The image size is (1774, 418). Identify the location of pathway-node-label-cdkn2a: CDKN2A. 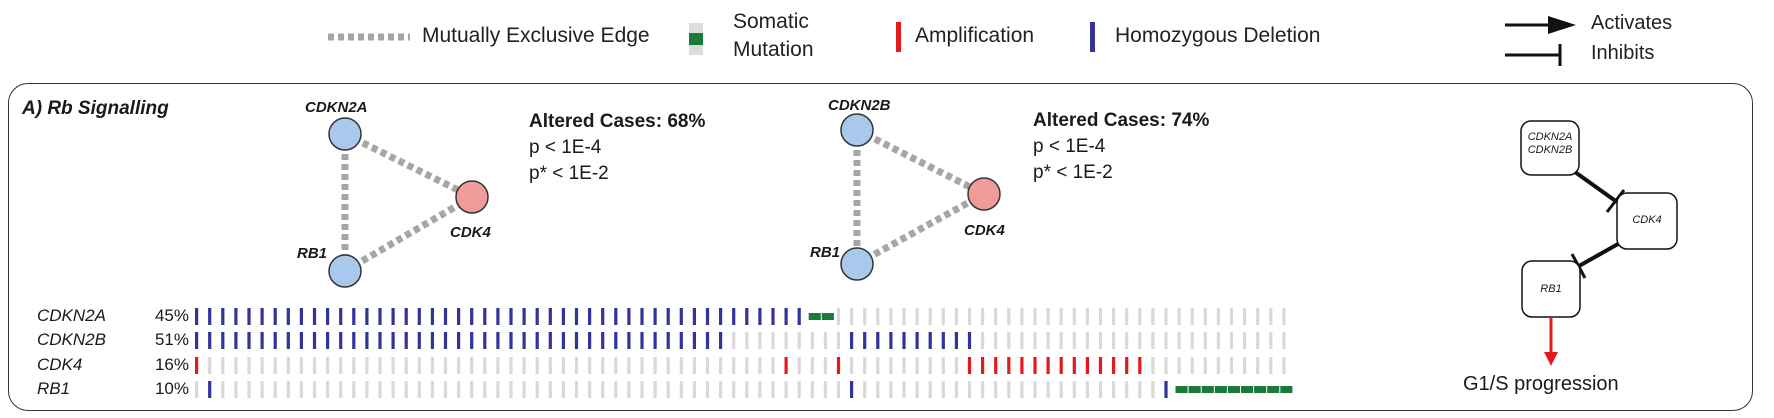
(1550, 137).